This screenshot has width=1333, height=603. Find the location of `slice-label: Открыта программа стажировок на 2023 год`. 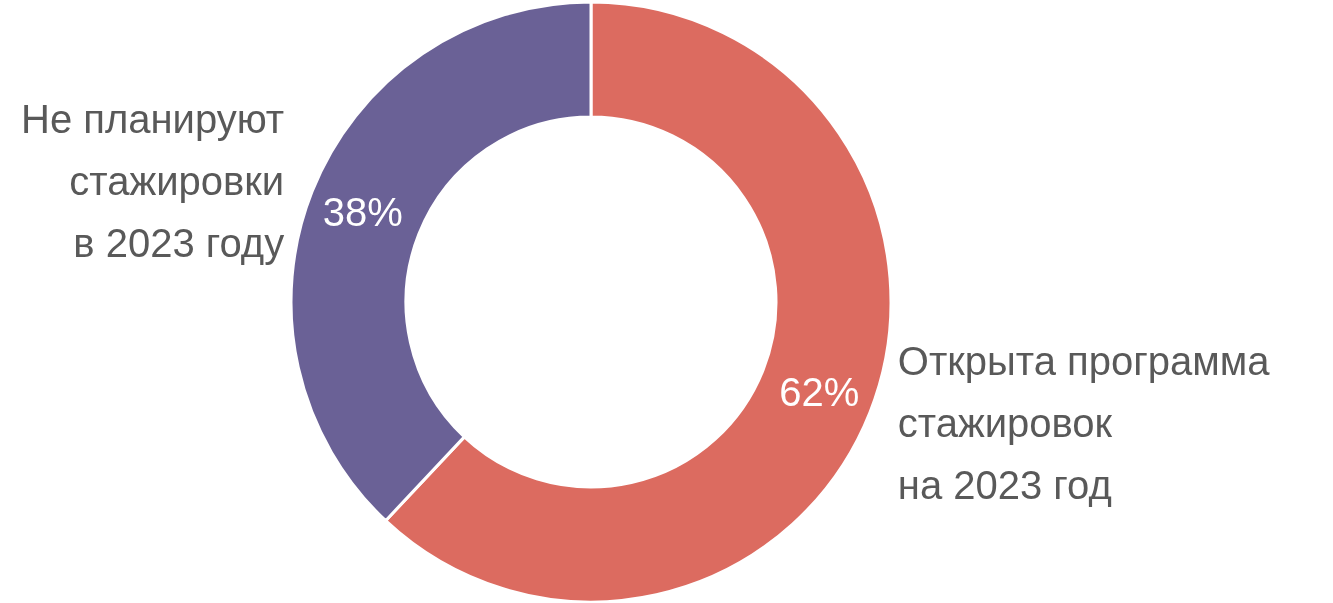

slice-label: Открыта программа стажировок на 2023 год is located at coordinates (1084, 423).